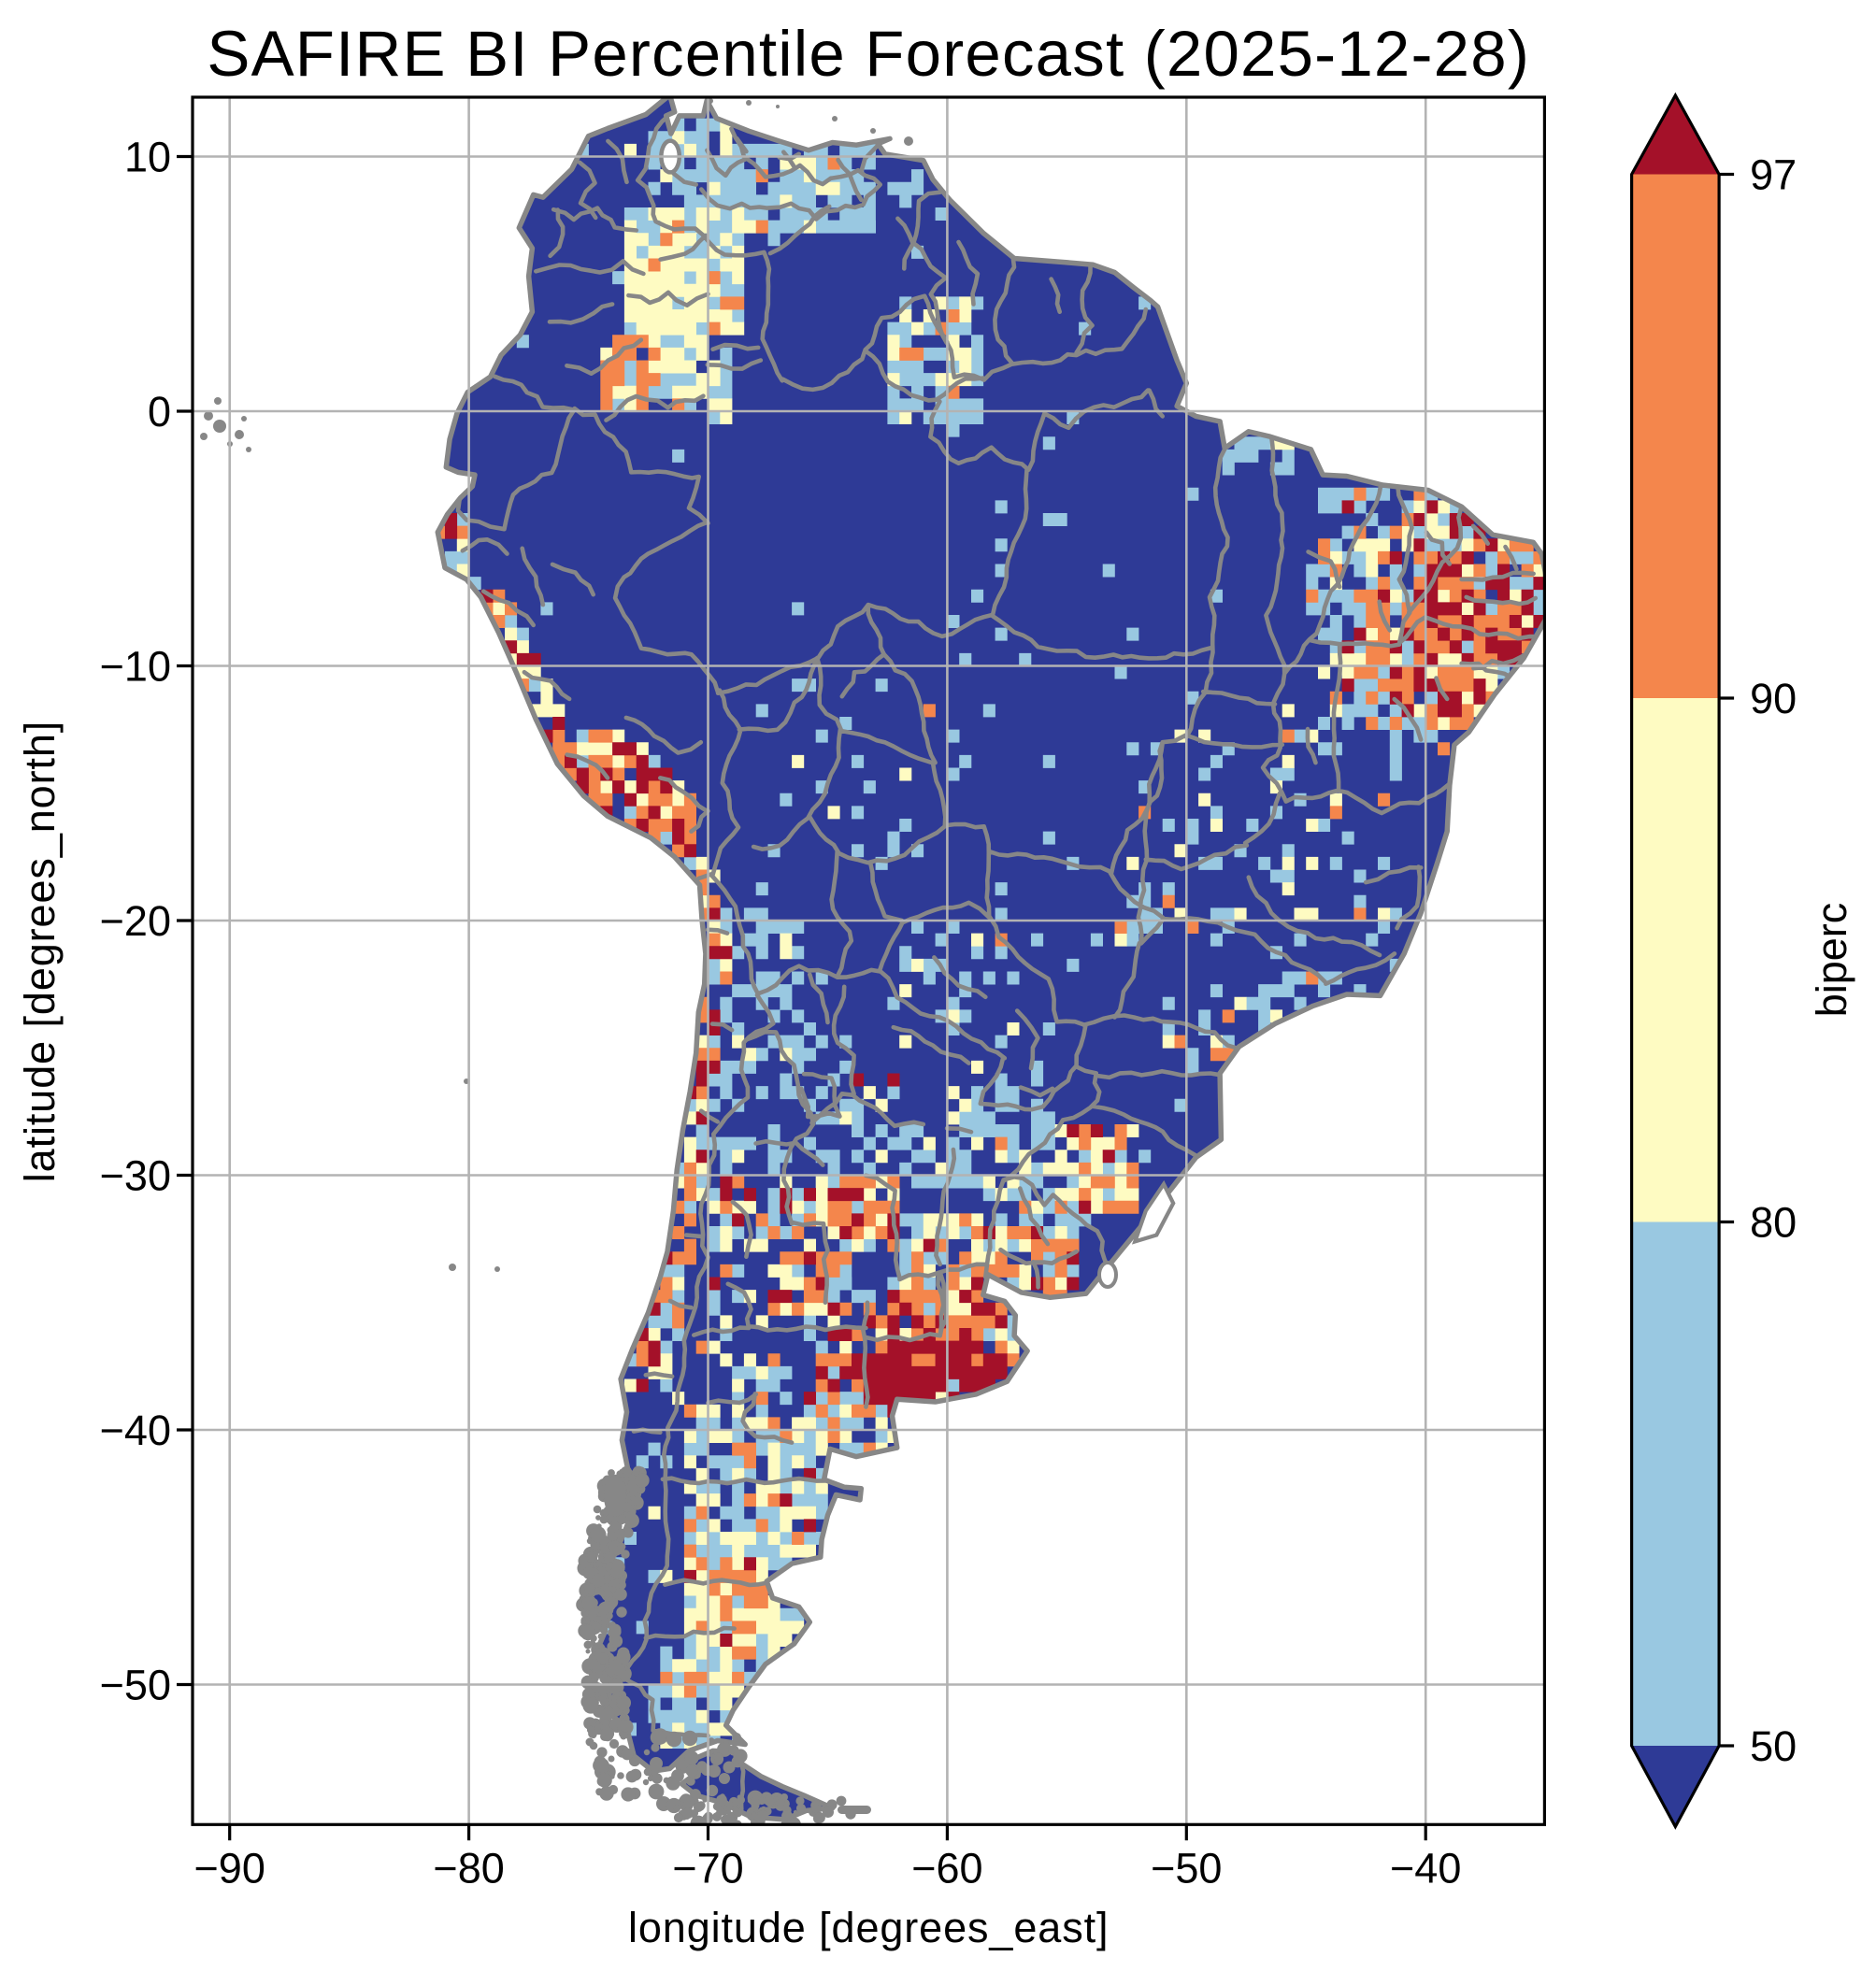 The height and width of the screenshot is (1971, 1876). Describe the element at coordinates (947, 1868) in the screenshot. I see `svg-text: −60` at that location.